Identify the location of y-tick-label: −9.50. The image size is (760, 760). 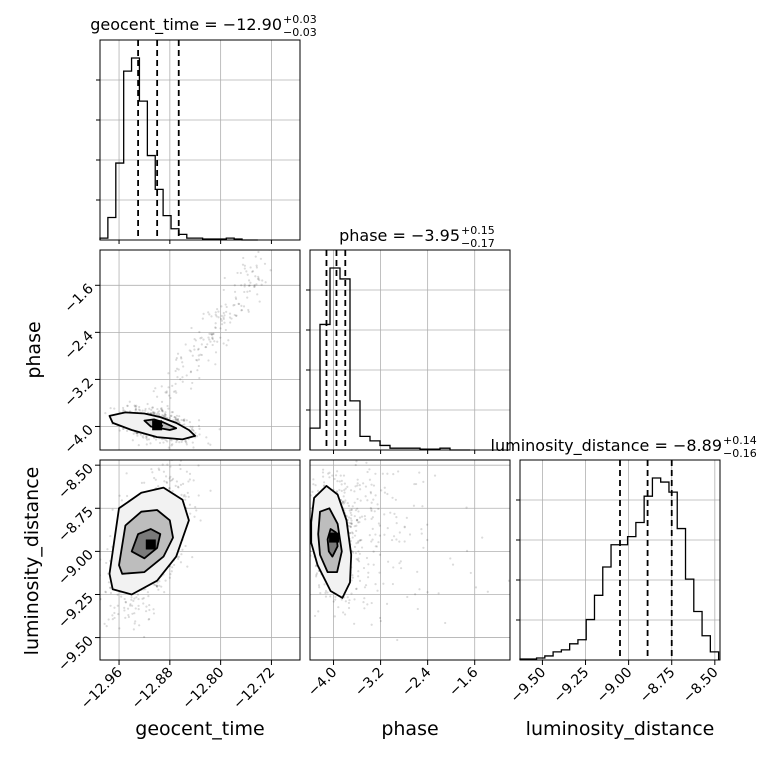
(76, 654).